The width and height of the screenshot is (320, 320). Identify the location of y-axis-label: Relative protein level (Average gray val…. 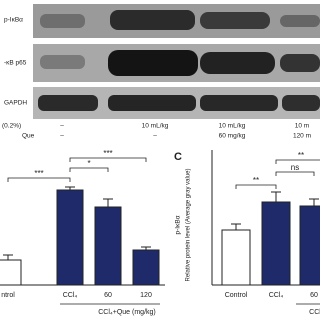
(189, 225).